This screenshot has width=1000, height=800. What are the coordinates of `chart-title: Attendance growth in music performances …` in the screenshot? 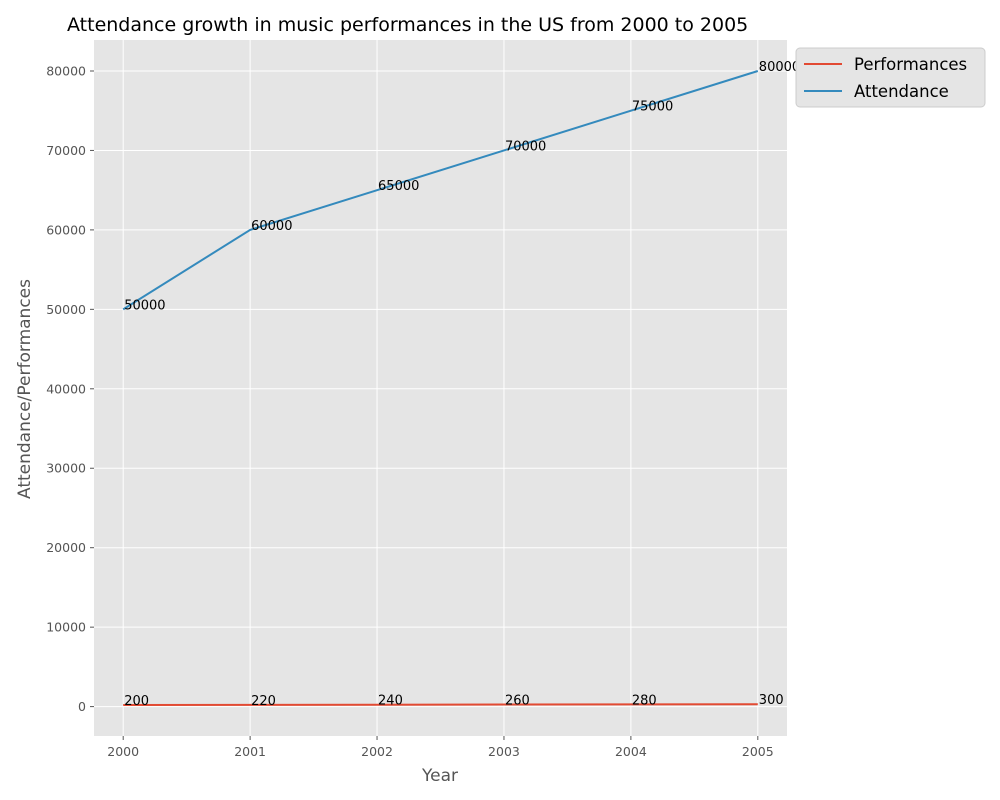 It's located at (407, 25).